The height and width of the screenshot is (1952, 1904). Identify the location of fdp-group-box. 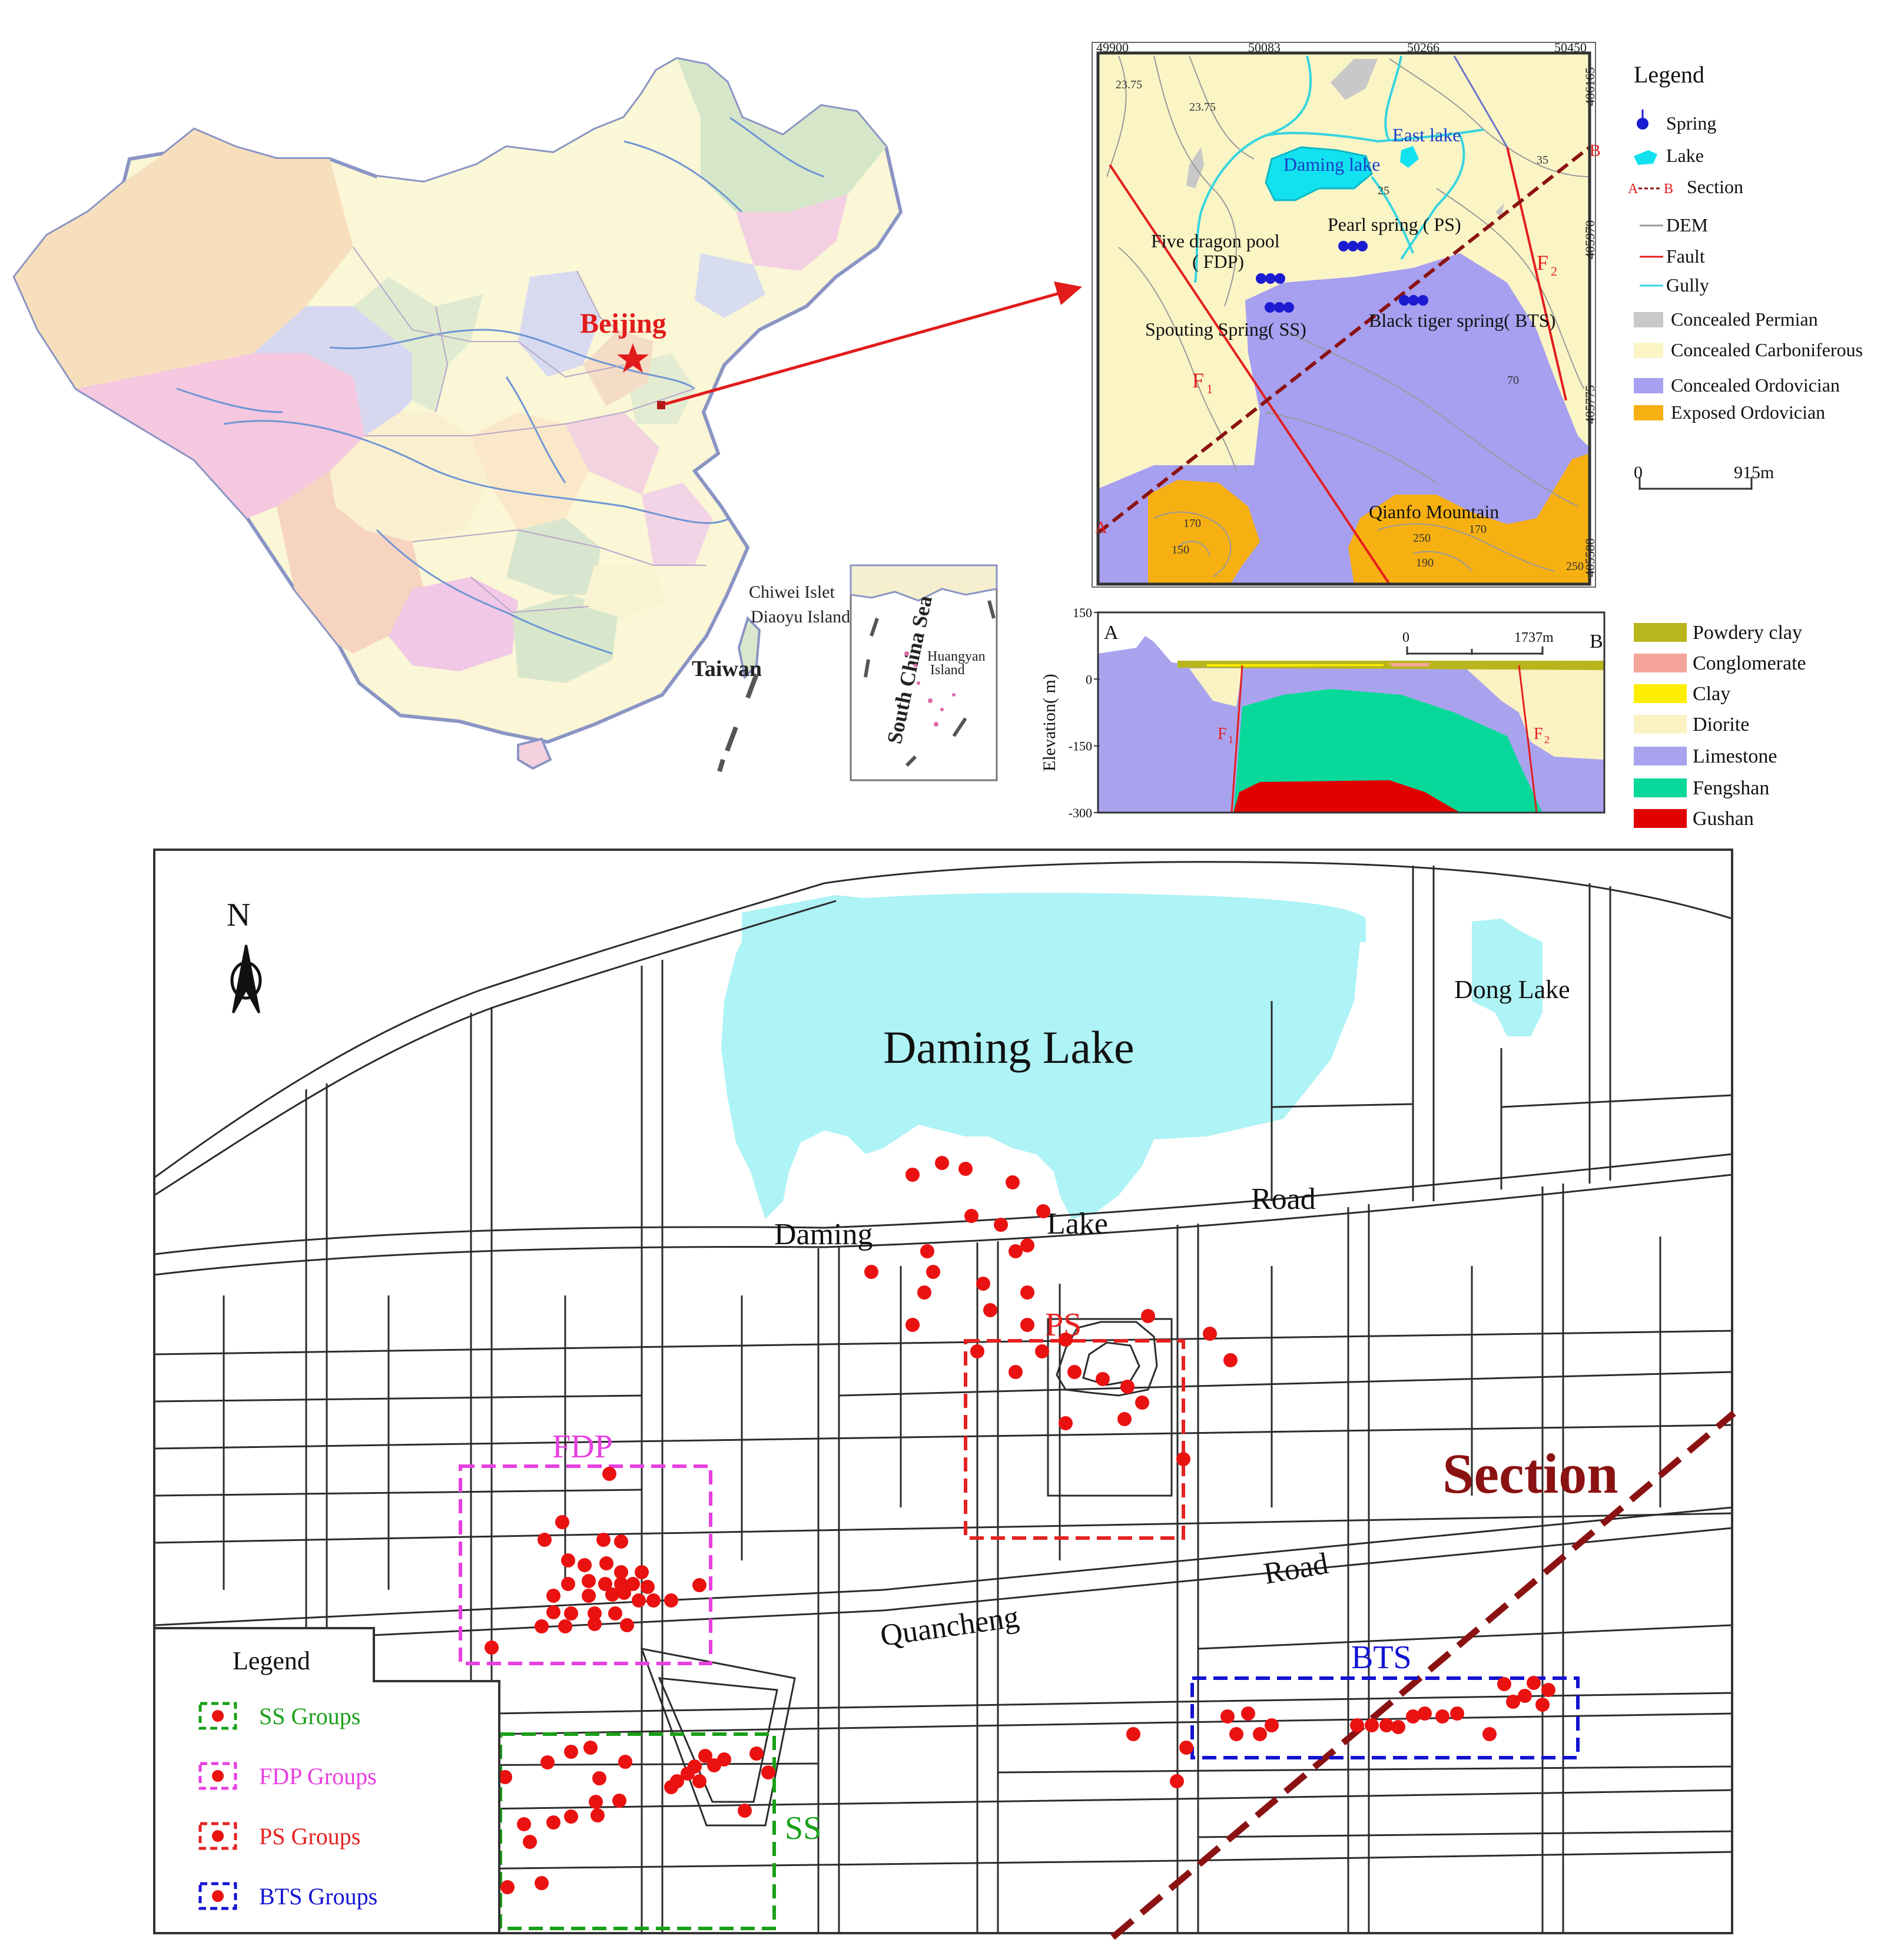
(585, 1565).